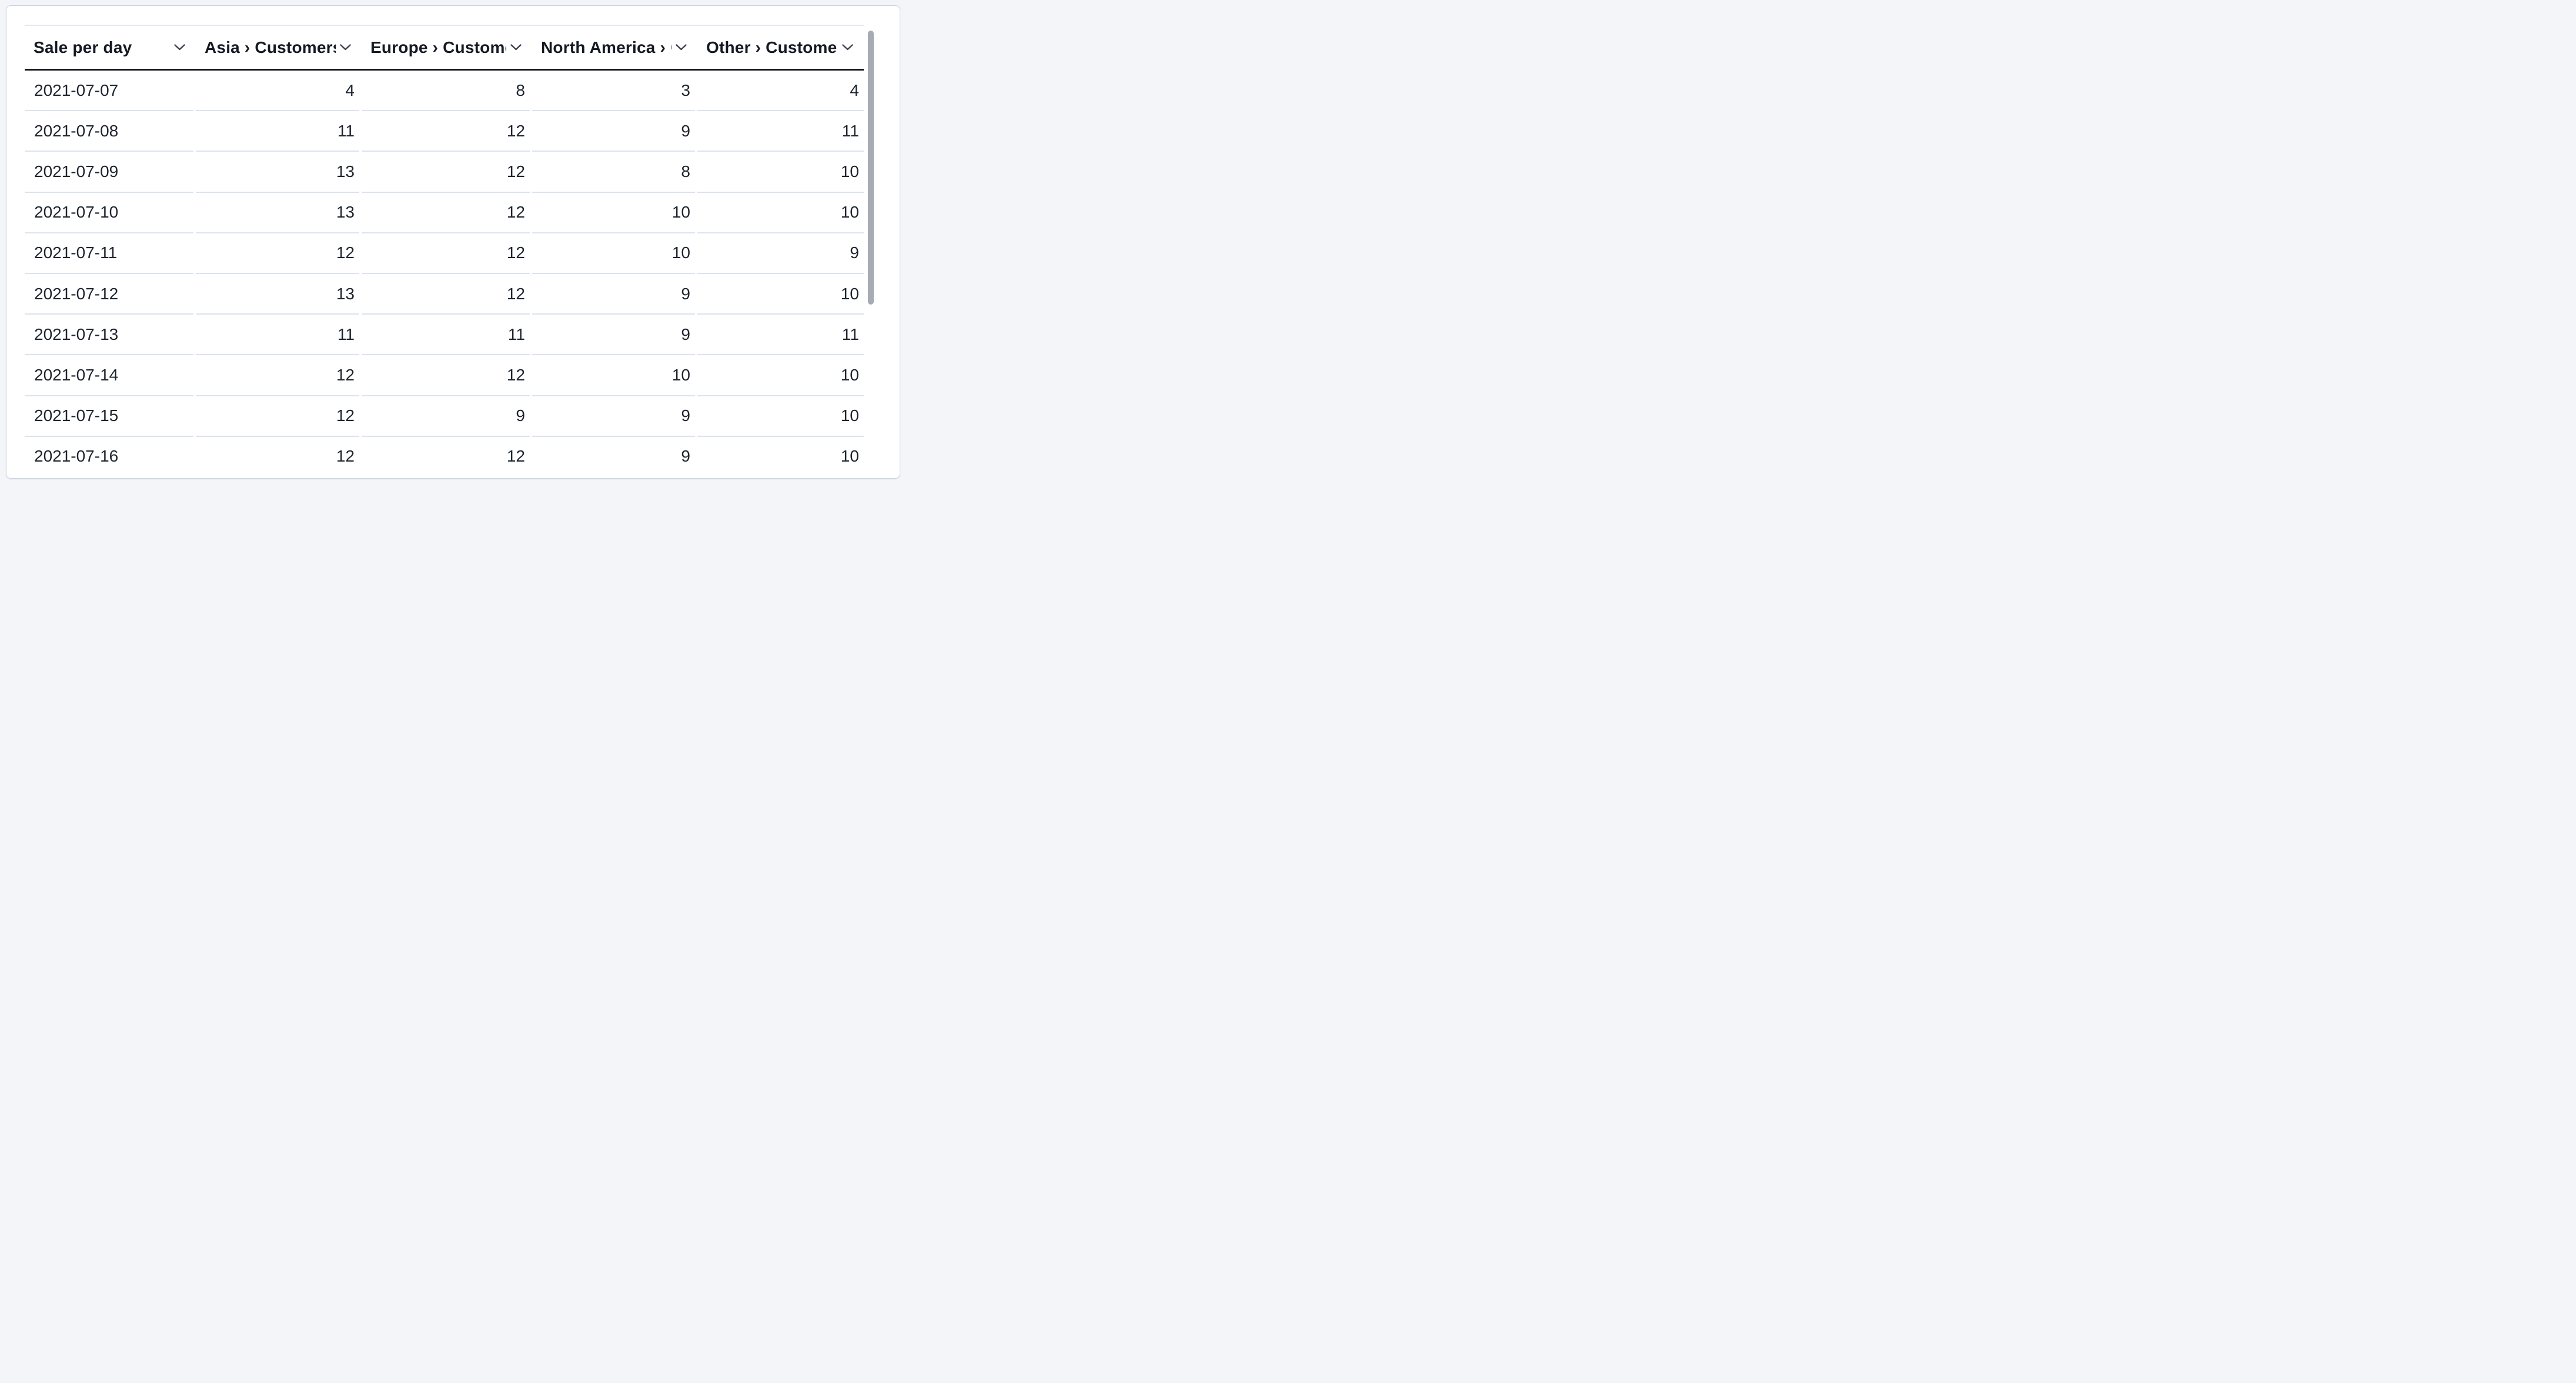  I want to click on date-cell: 2021-07-13, so click(109, 335).